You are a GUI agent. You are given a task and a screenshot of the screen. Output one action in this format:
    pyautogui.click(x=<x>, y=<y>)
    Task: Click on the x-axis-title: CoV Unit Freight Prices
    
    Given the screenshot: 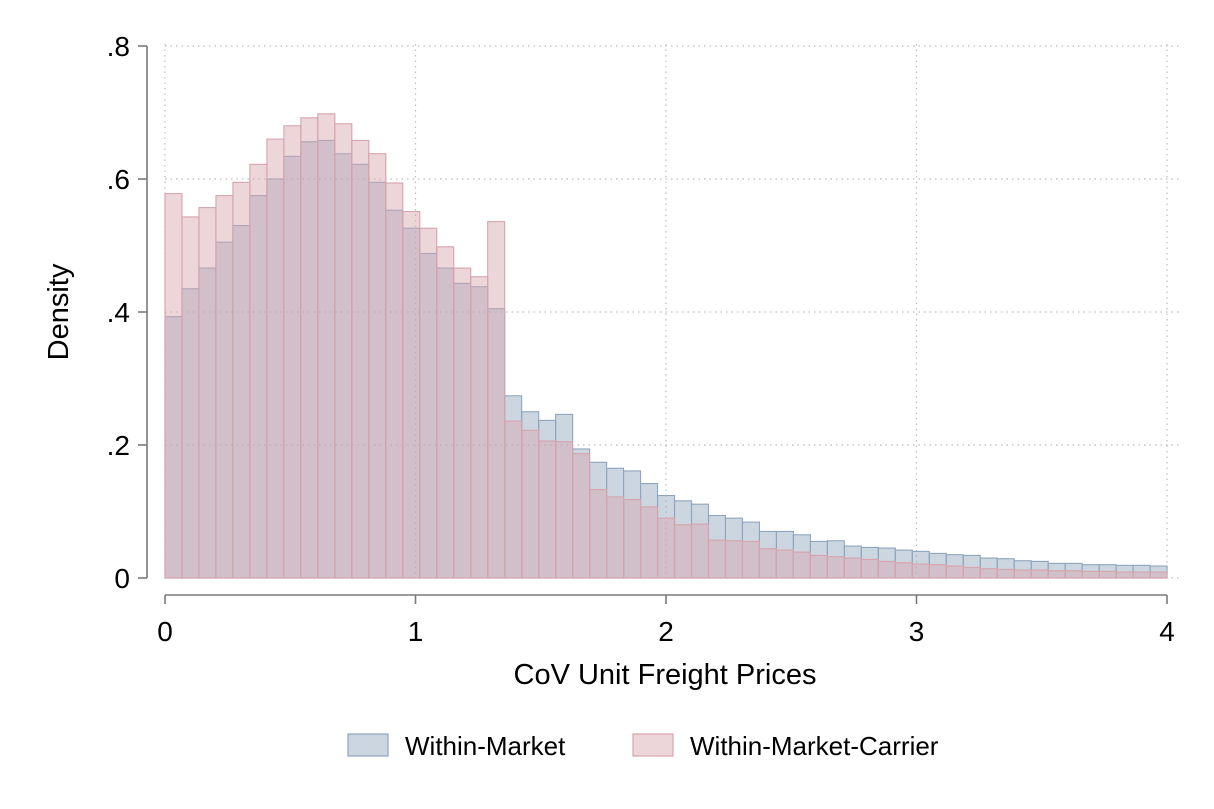 What is the action you would take?
    pyautogui.click(x=665, y=675)
    